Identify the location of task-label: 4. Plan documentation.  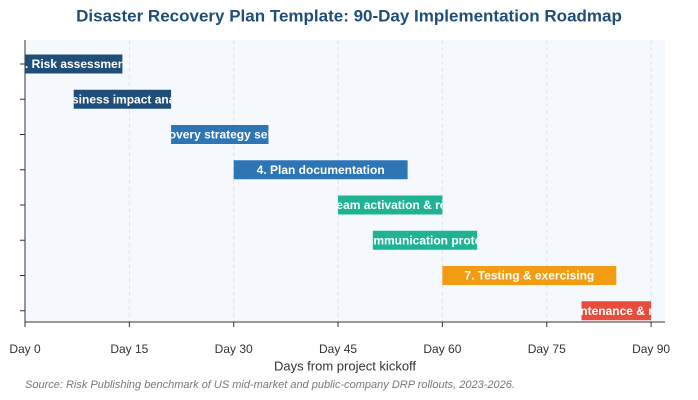
(321, 170).